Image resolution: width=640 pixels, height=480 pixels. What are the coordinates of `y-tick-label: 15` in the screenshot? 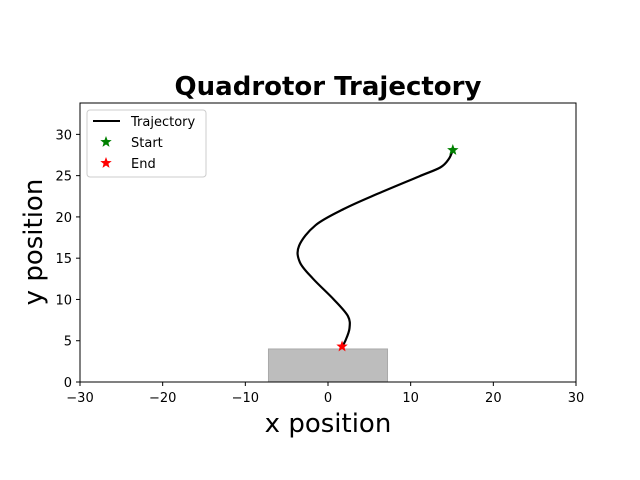 It's located at (63, 259).